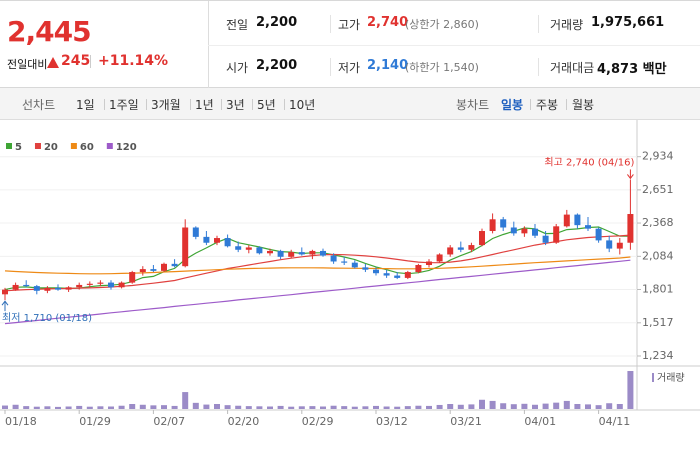  What do you see at coordinates (658, 222) in the screenshot?
I see `y-tick-label: 2,368` at bounding box center [658, 222].